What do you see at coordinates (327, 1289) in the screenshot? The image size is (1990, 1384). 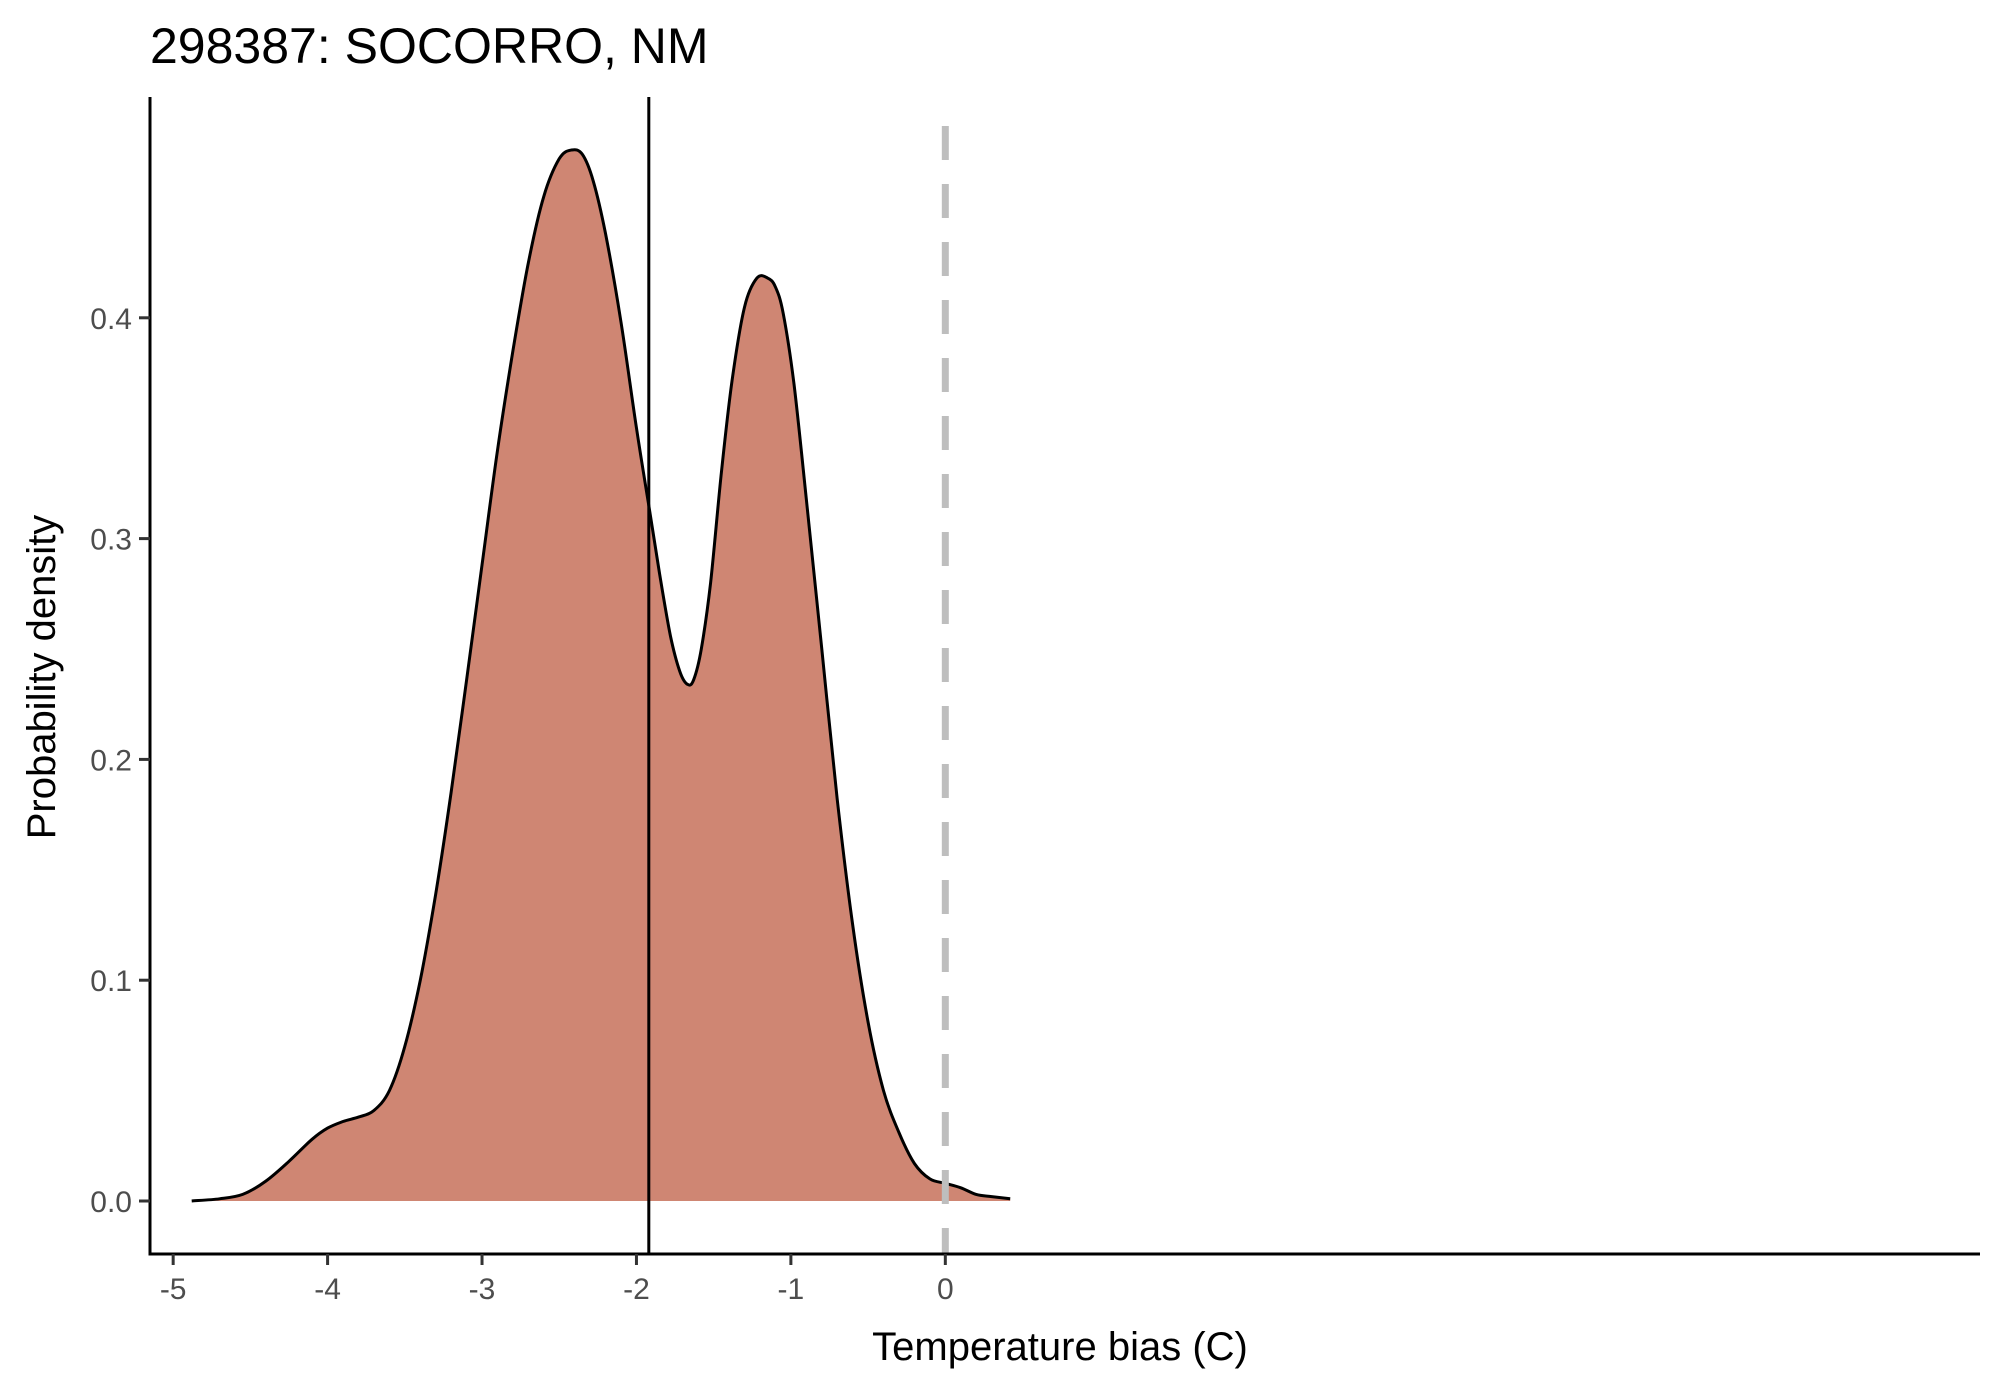 I see `x-tick-label: -4` at bounding box center [327, 1289].